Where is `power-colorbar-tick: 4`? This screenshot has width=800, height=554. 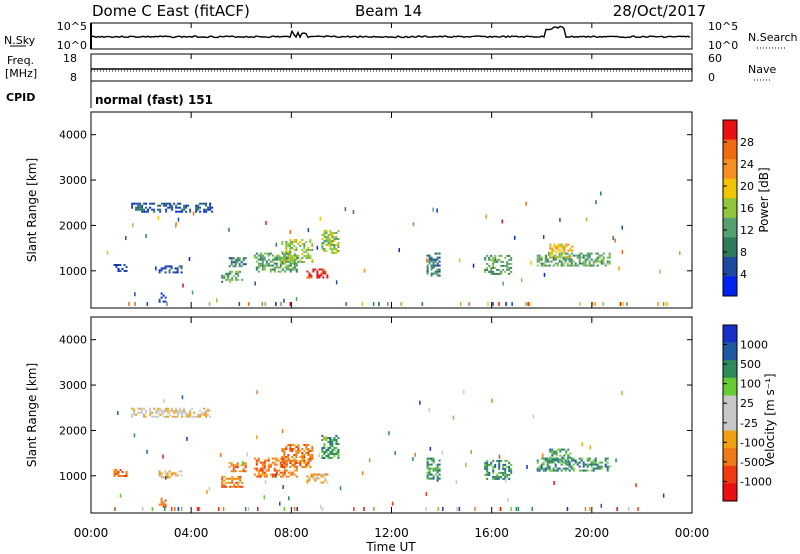
power-colorbar-tick: 4 is located at coordinates (743, 274).